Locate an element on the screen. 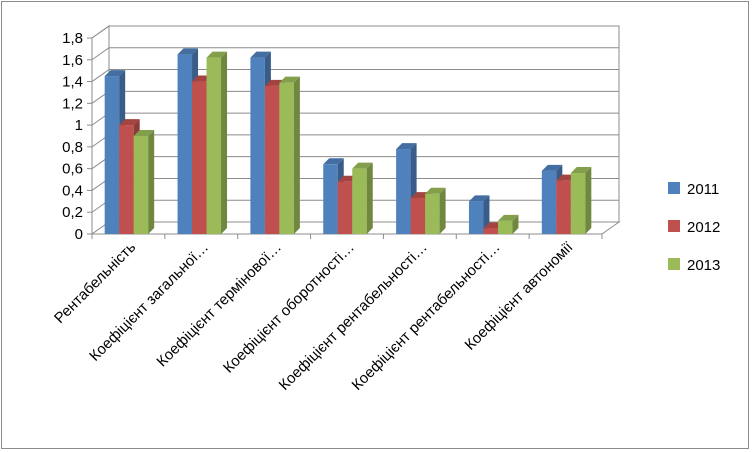  legend-label: 2011 is located at coordinates (703, 189).